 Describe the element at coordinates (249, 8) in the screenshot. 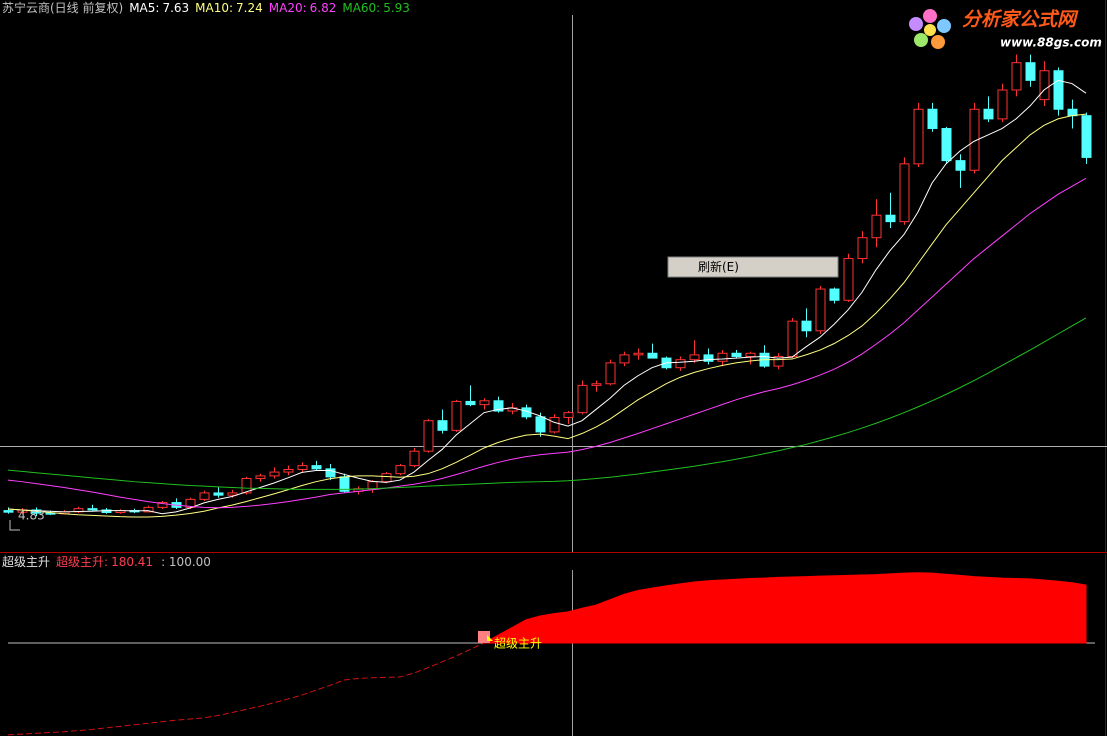

I see `legend-value: 7.24` at that location.